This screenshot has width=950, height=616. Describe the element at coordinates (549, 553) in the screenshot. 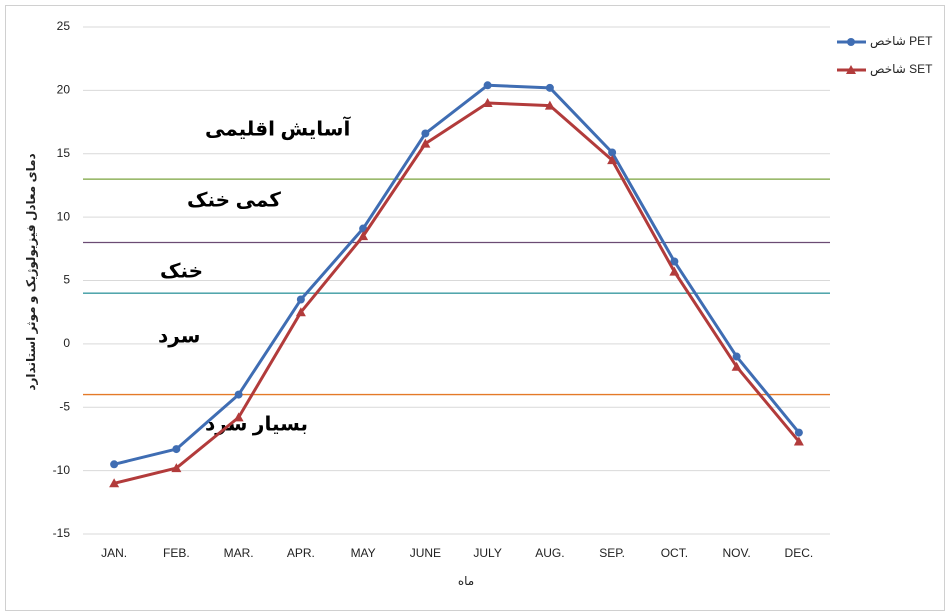

I see `x-tick-label: AUG.` at that location.